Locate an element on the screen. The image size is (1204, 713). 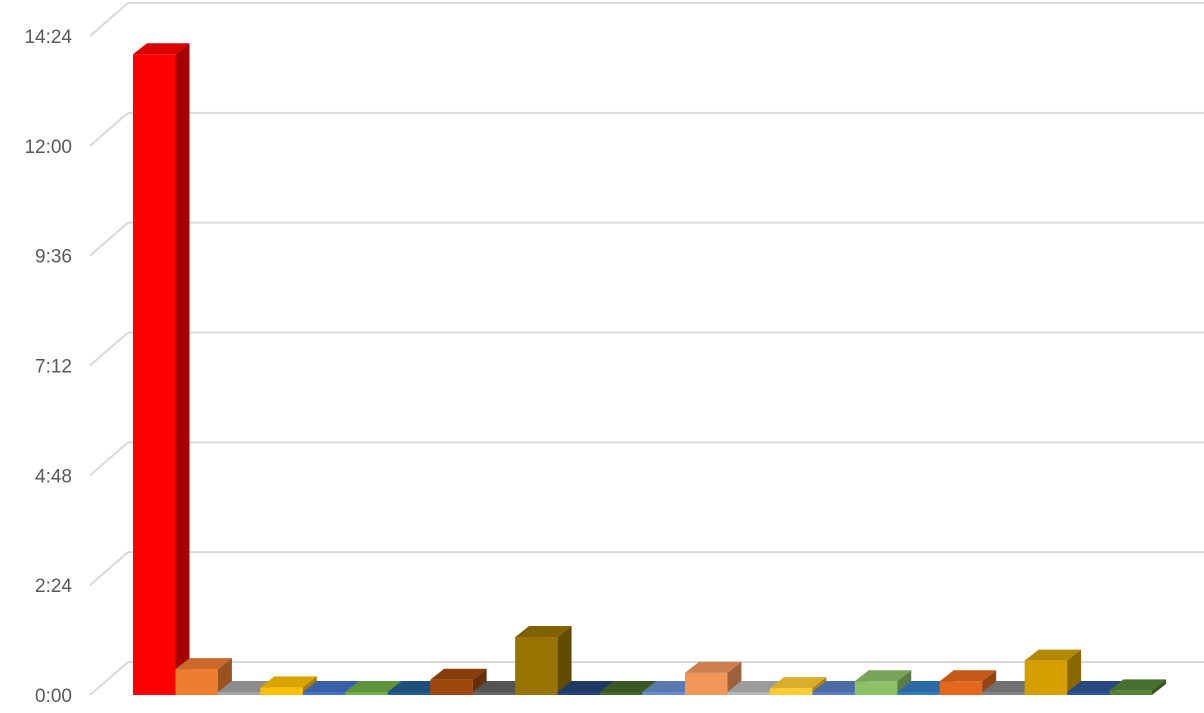
y-tick-label: 9:36 is located at coordinates (53, 257).